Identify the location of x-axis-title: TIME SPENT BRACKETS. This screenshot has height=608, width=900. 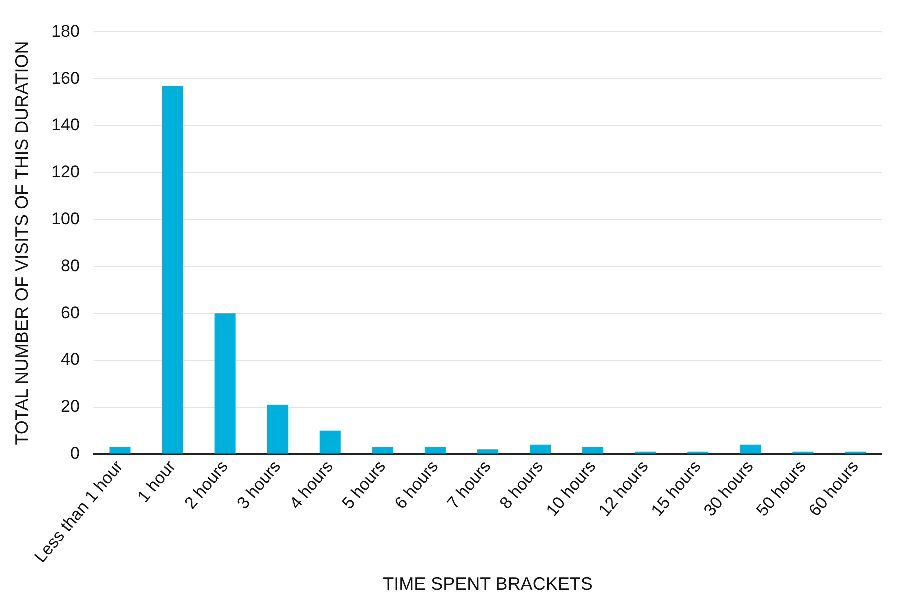
(488, 584).